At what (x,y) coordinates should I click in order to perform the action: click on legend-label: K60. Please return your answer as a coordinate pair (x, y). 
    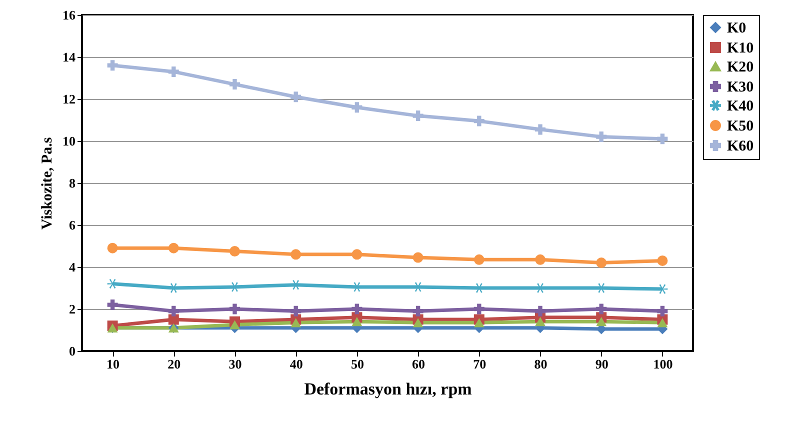
    Looking at the image, I should click on (740, 146).